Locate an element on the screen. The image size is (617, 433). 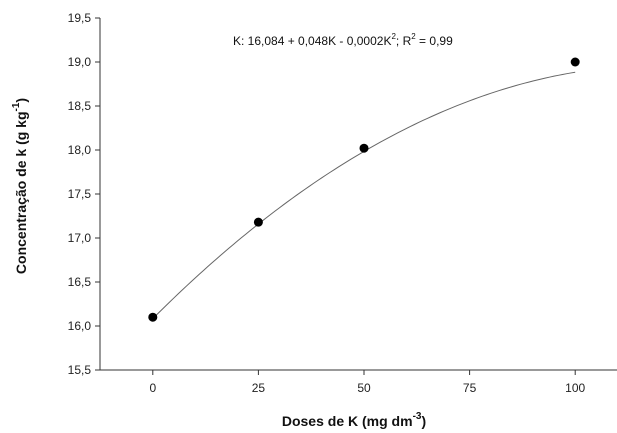
x-tick-label: 100 is located at coordinates (575, 388).